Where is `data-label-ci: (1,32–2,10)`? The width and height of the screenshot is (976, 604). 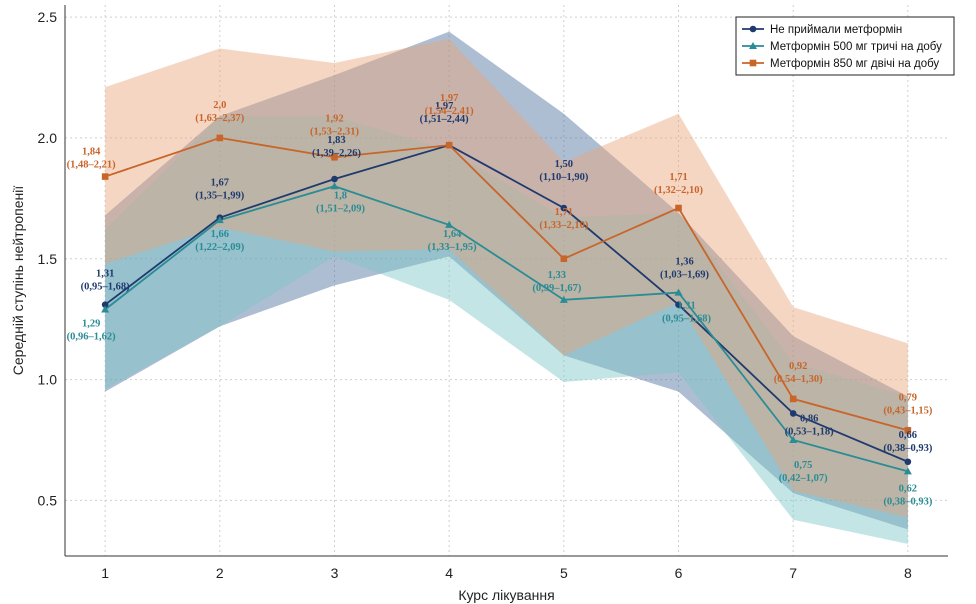 data-label-ci: (1,32–2,10) is located at coordinates (678, 190).